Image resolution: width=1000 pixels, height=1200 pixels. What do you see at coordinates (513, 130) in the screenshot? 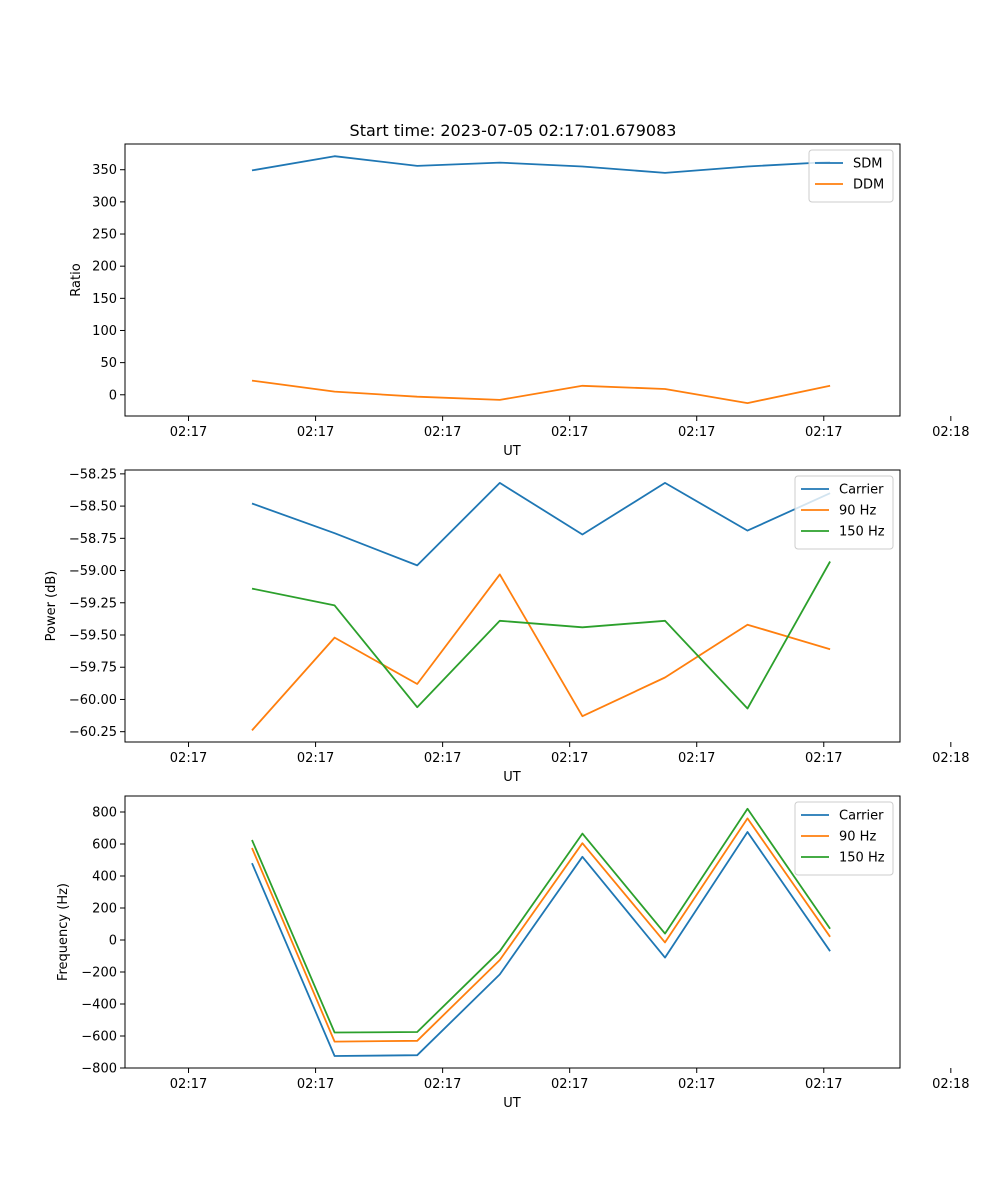
I see `figure-title: Start time: 2023-07-05 02:17:01.679083` at bounding box center [513, 130].